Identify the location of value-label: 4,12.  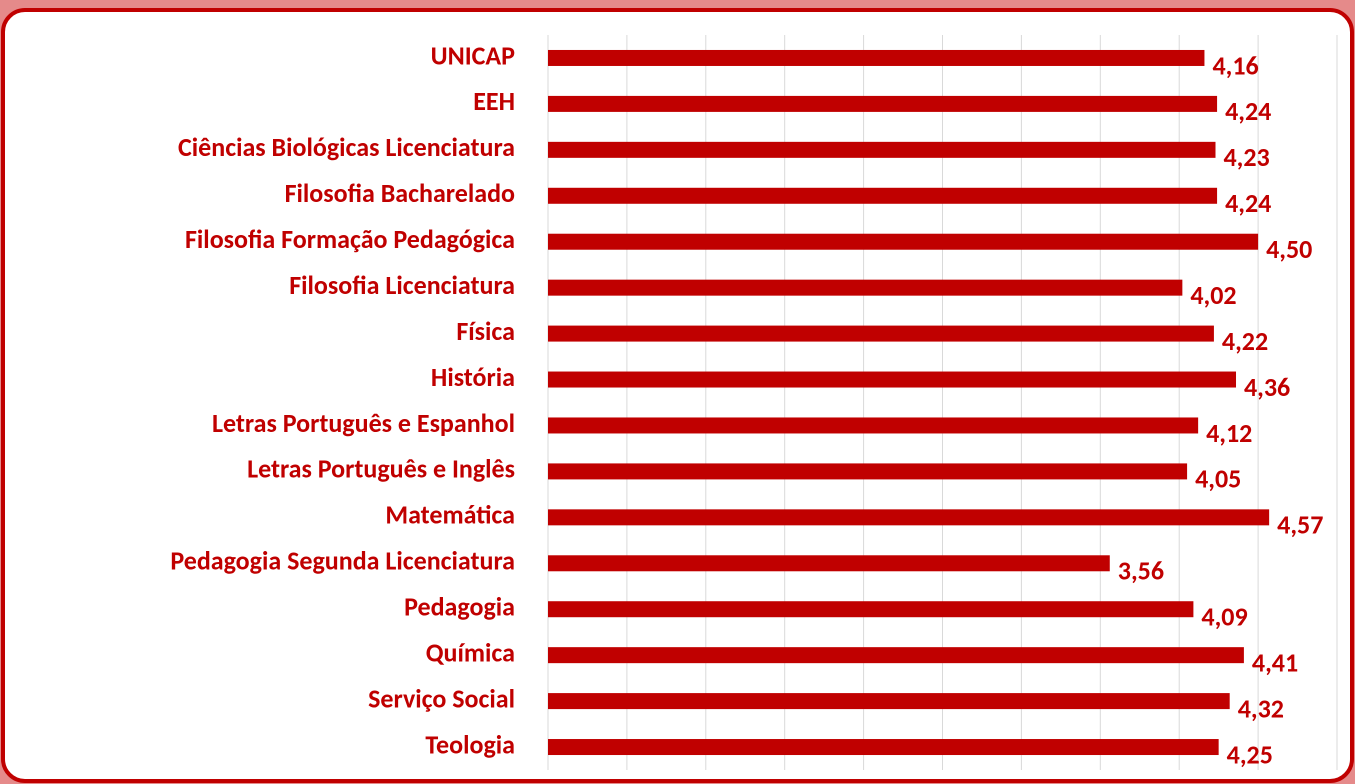
(1229, 433).